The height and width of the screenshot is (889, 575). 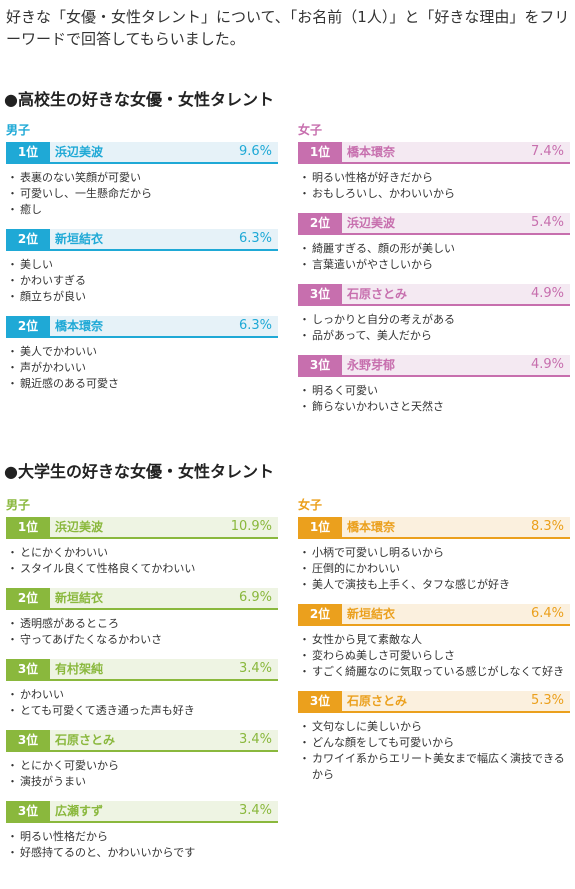 What do you see at coordinates (251, 526) in the screenshot?
I see `percentage: 10.9%` at bounding box center [251, 526].